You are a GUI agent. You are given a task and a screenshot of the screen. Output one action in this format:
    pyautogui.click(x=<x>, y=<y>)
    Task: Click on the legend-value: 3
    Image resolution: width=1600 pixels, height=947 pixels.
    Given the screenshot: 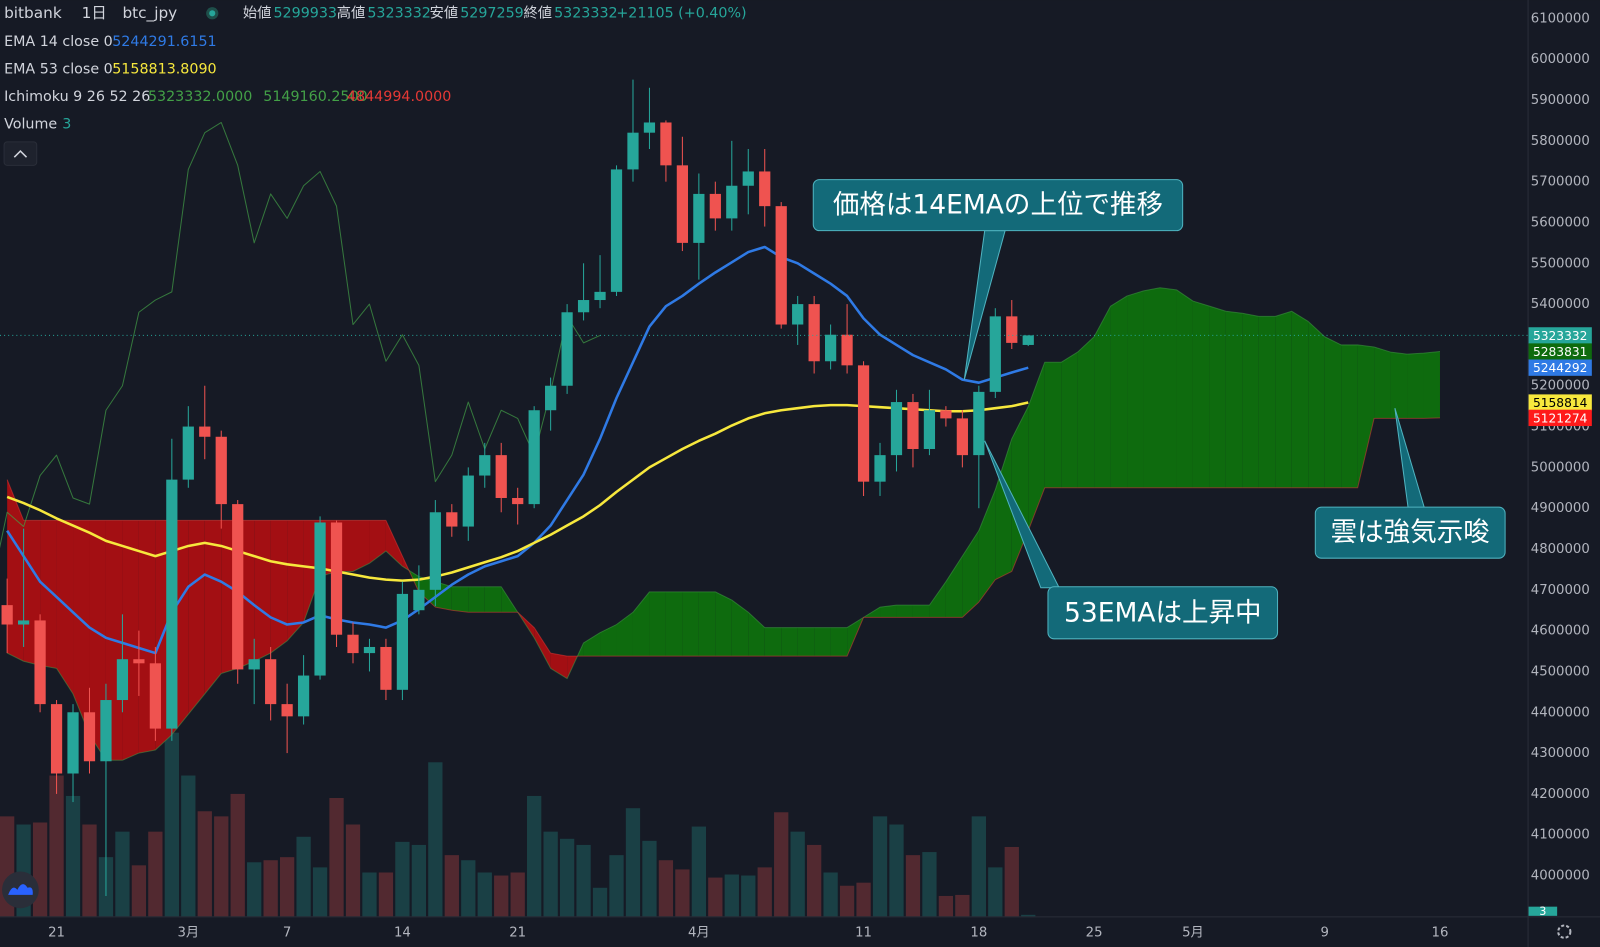 What is the action you would take?
    pyautogui.click(x=66, y=125)
    